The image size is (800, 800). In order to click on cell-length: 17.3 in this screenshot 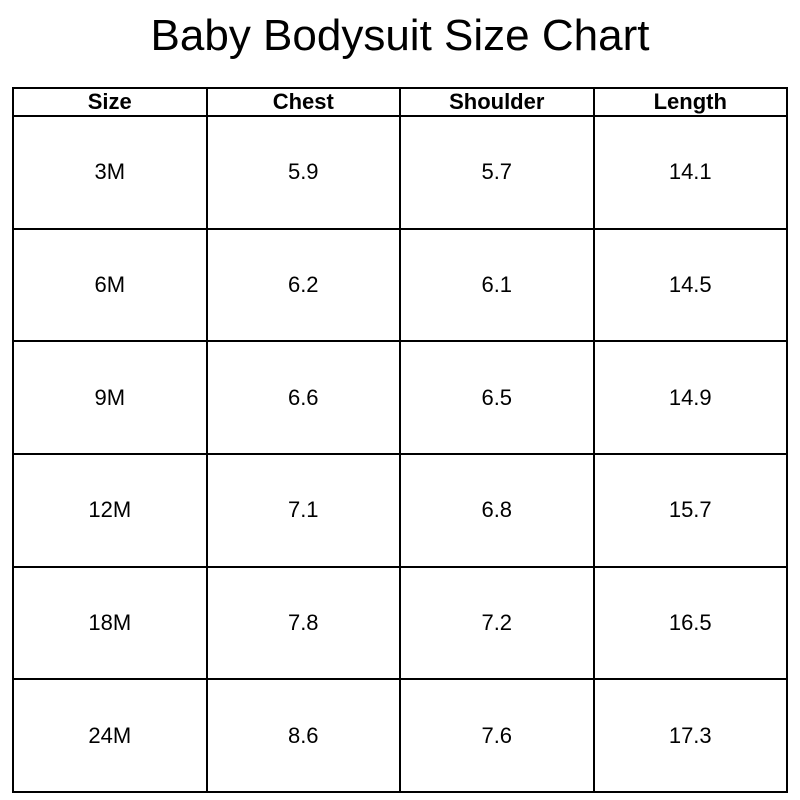, I will do `click(690, 735)`.